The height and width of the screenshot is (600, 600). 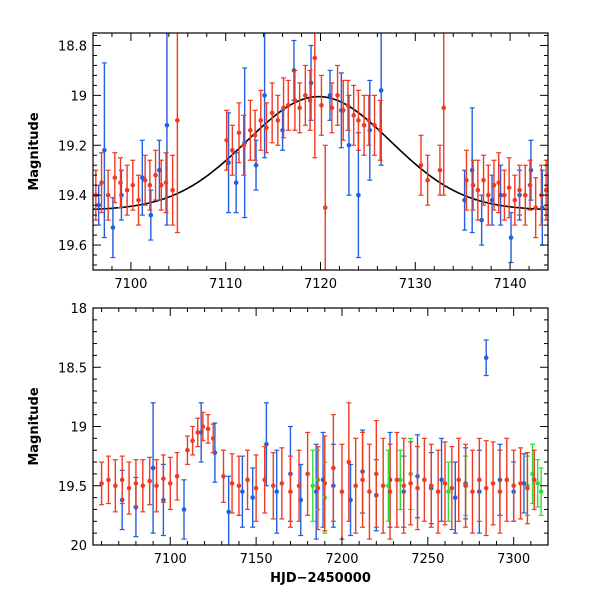 I want to click on bottom-x-tick-label: 7200, so click(x=341, y=559).